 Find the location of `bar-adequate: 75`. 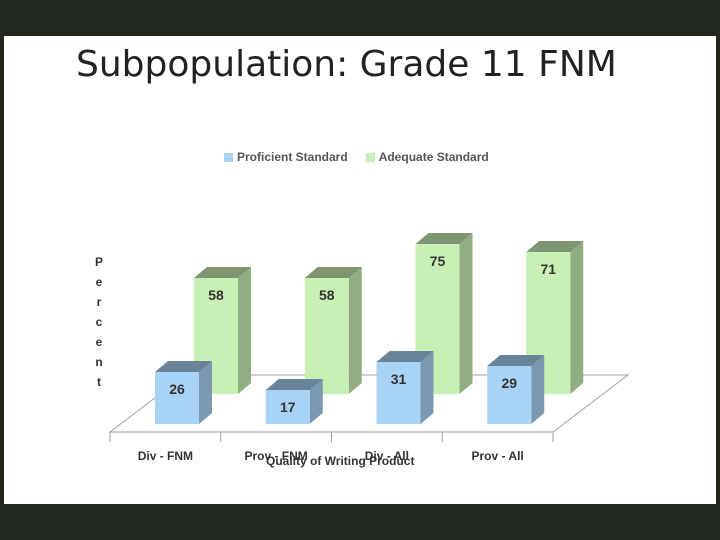

bar-adequate: 75 is located at coordinates (444, 313).